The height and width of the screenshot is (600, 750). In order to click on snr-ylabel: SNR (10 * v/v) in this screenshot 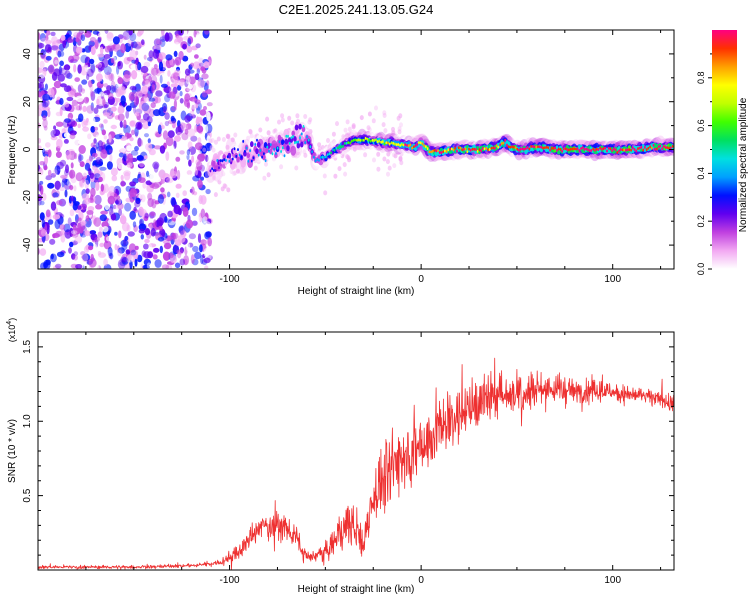, I will do `click(12, 451)`.